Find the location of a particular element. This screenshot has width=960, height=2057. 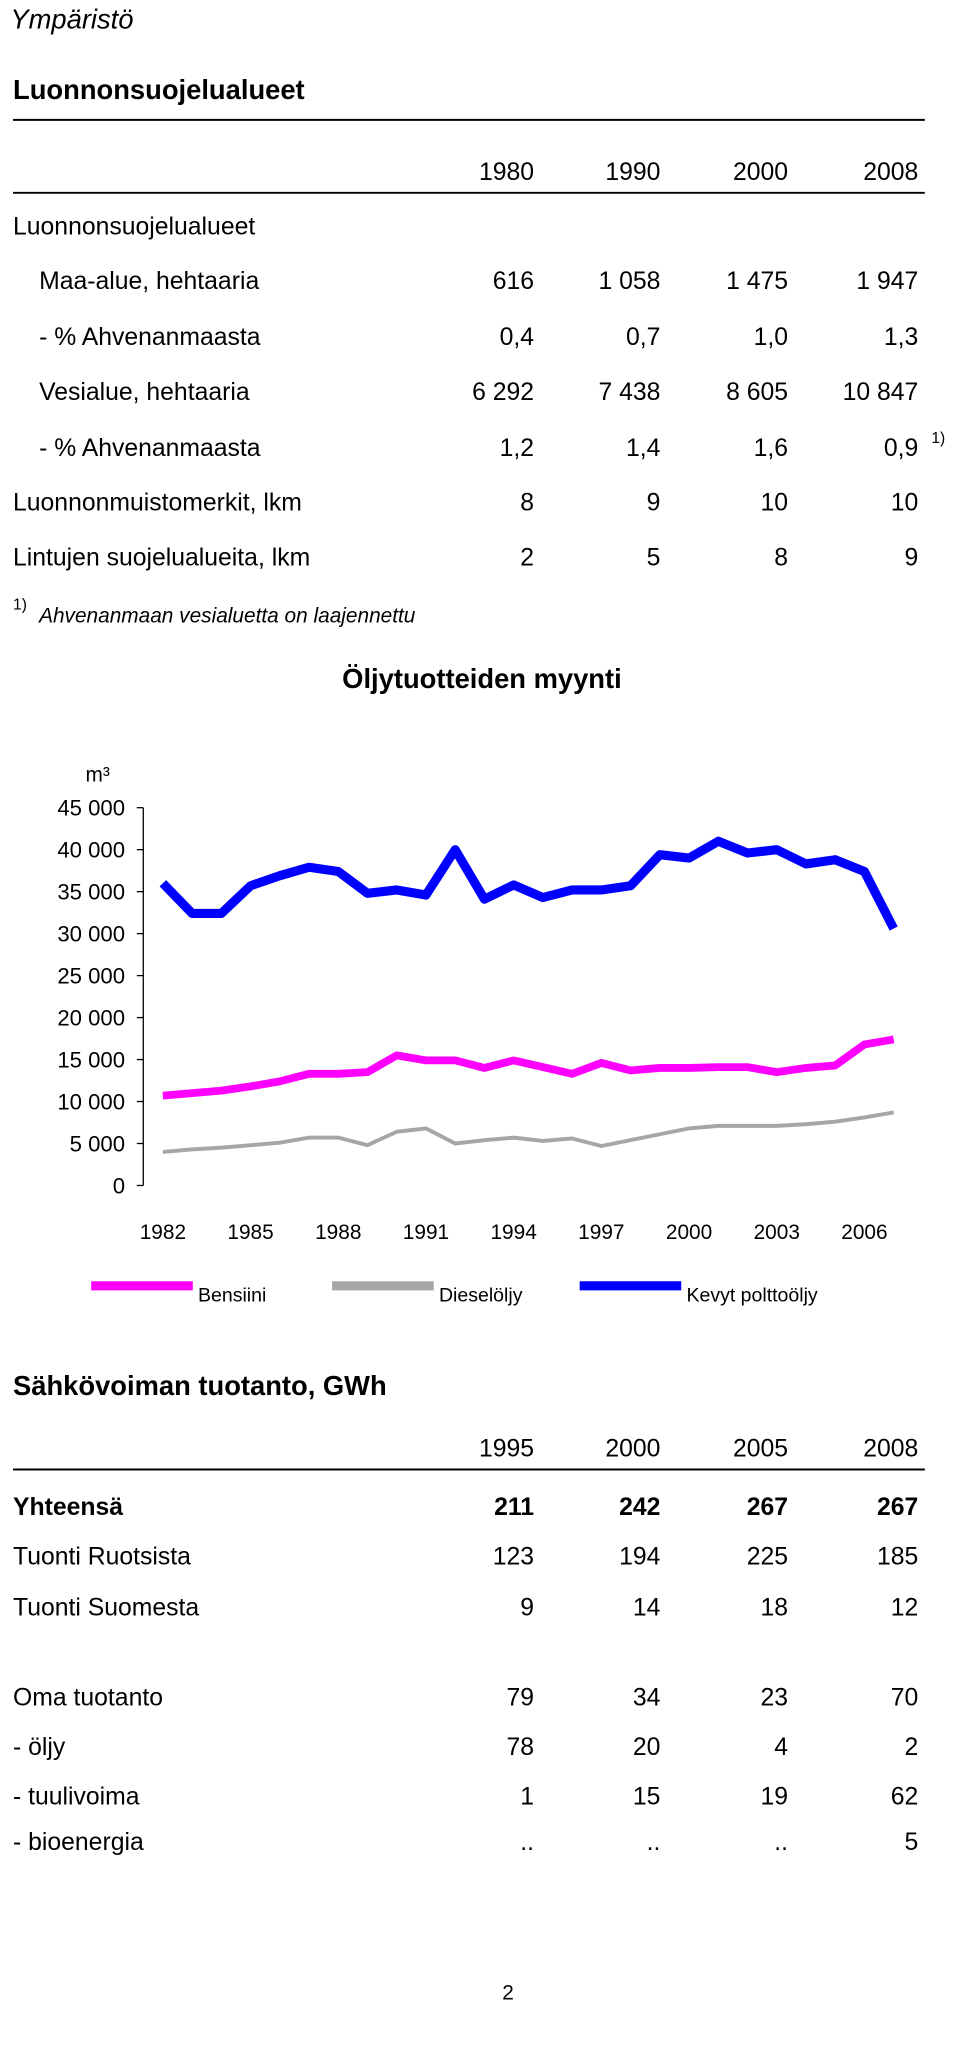

cell: 0,4 is located at coordinates (517, 337).